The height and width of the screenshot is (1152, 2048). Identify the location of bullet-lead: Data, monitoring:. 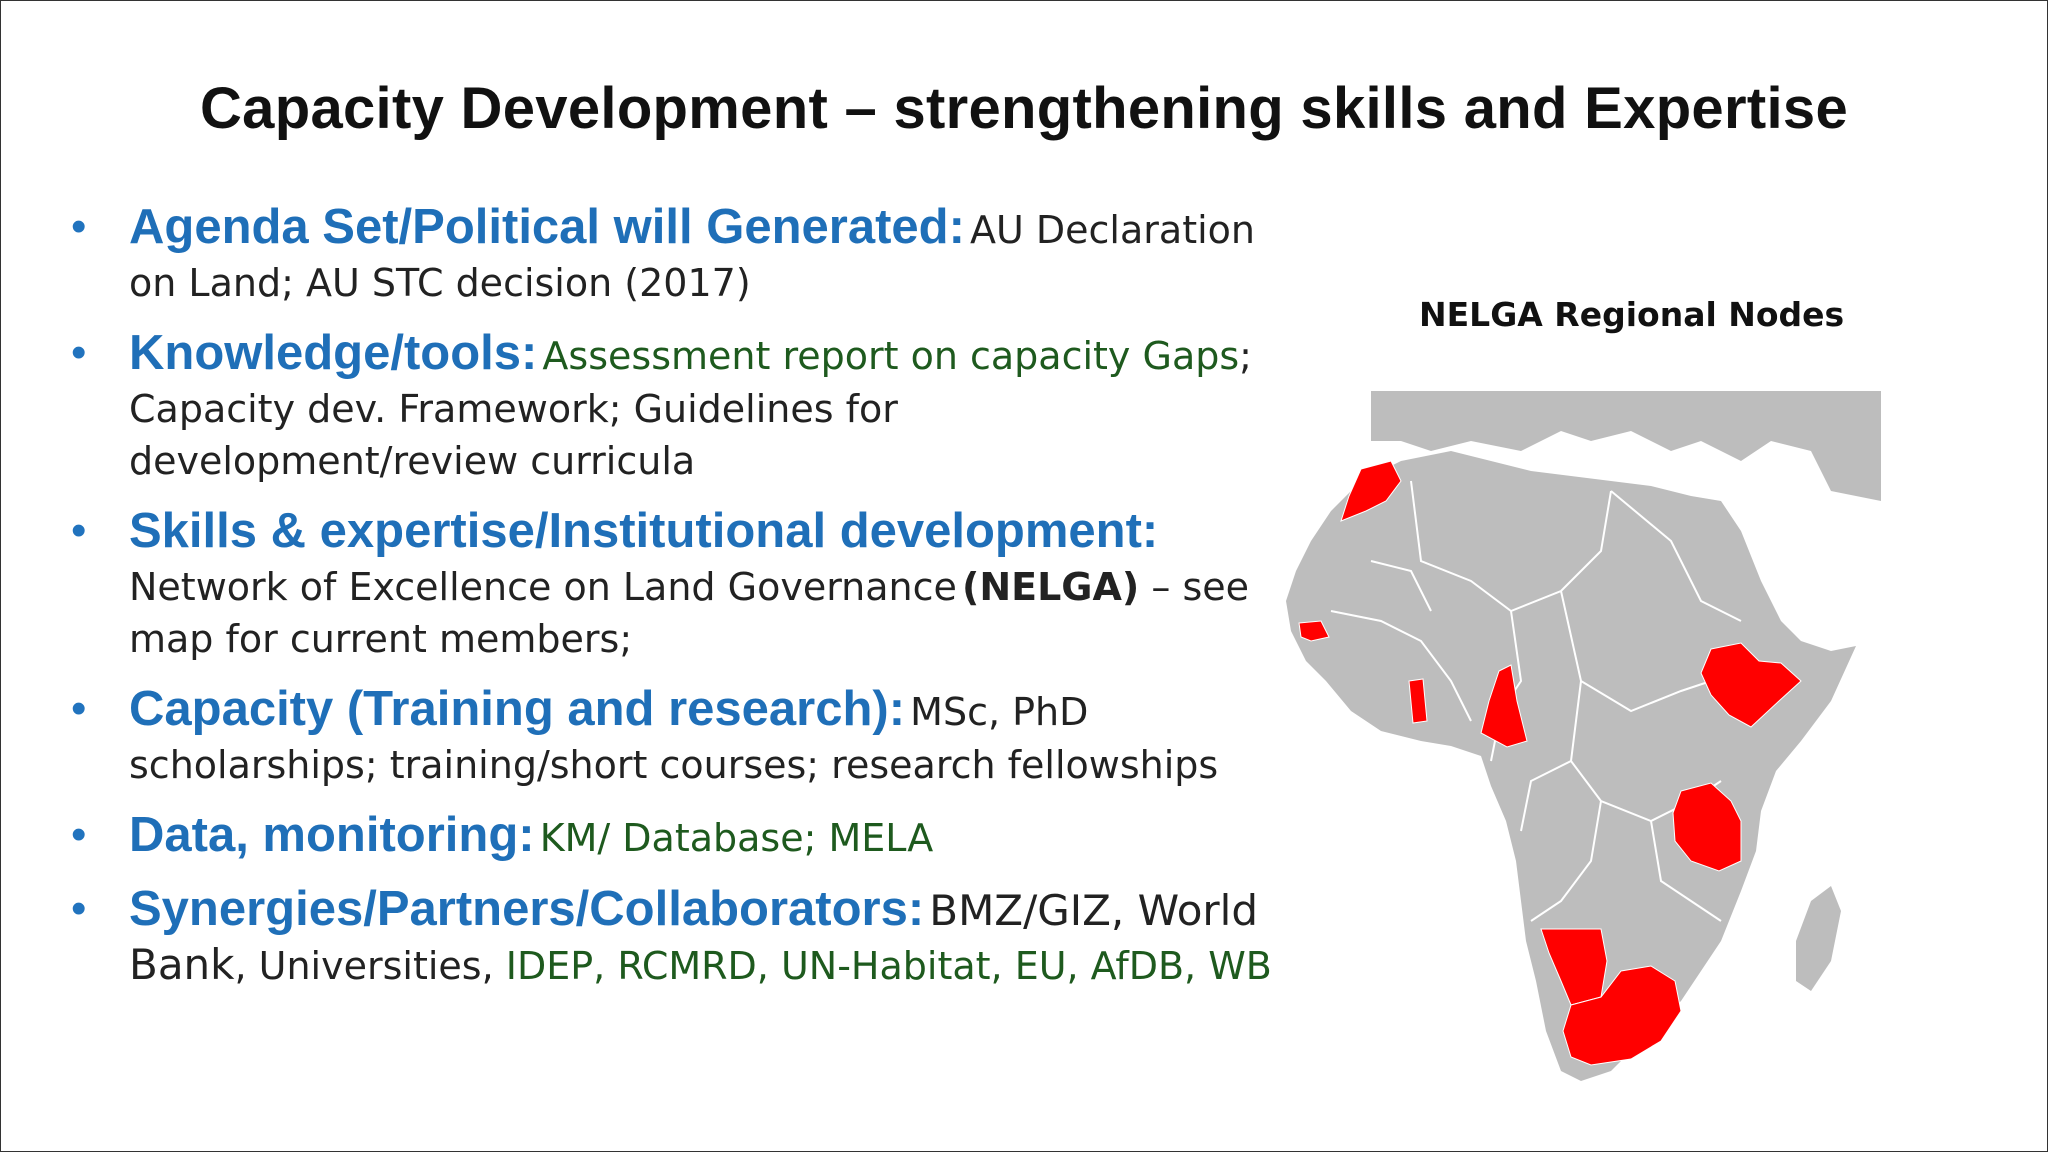
(332, 835).